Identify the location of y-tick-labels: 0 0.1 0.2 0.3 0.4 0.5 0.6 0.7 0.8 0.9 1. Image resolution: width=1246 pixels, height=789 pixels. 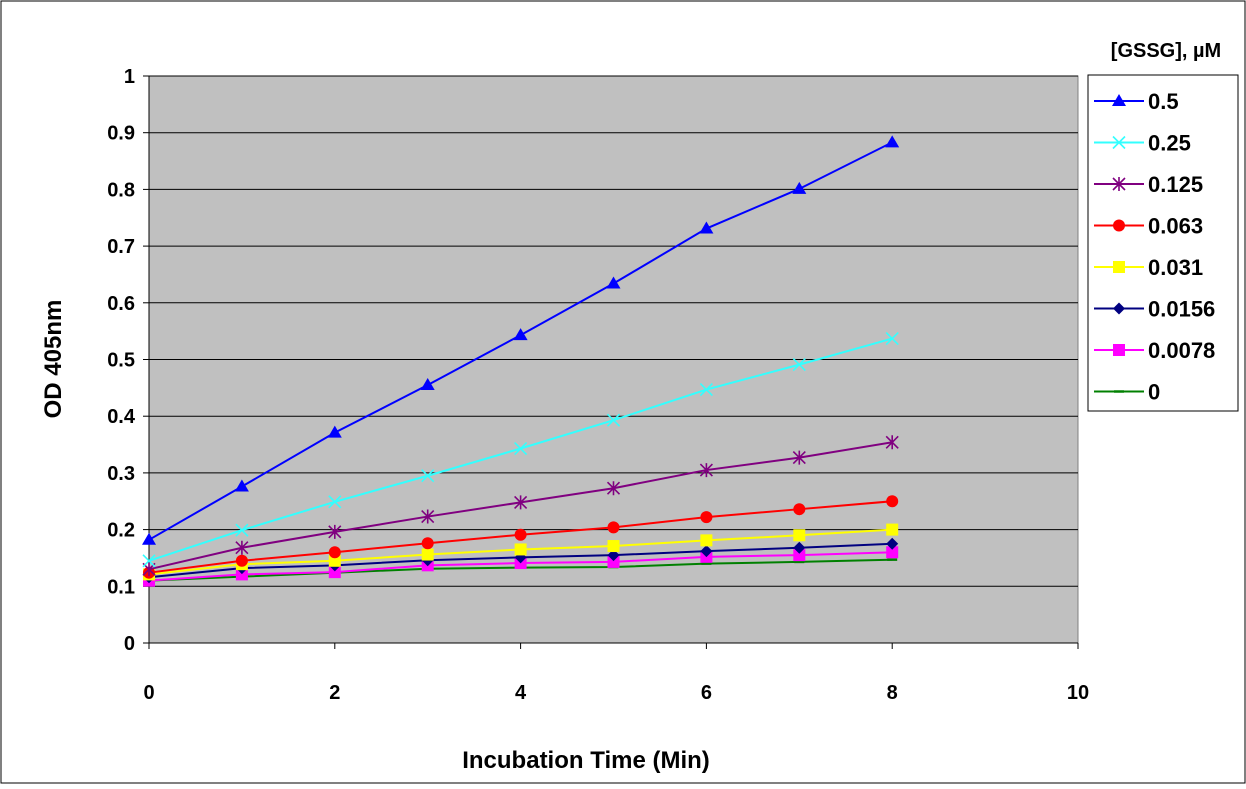
(121, 360).